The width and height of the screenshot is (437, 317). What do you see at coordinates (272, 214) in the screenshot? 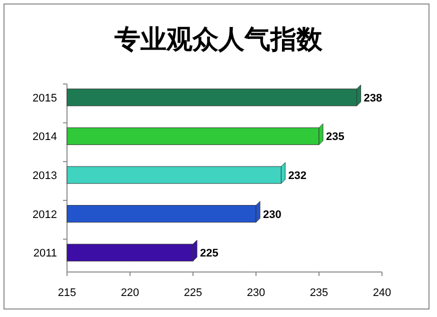
I see `data-label: 230` at bounding box center [272, 214].